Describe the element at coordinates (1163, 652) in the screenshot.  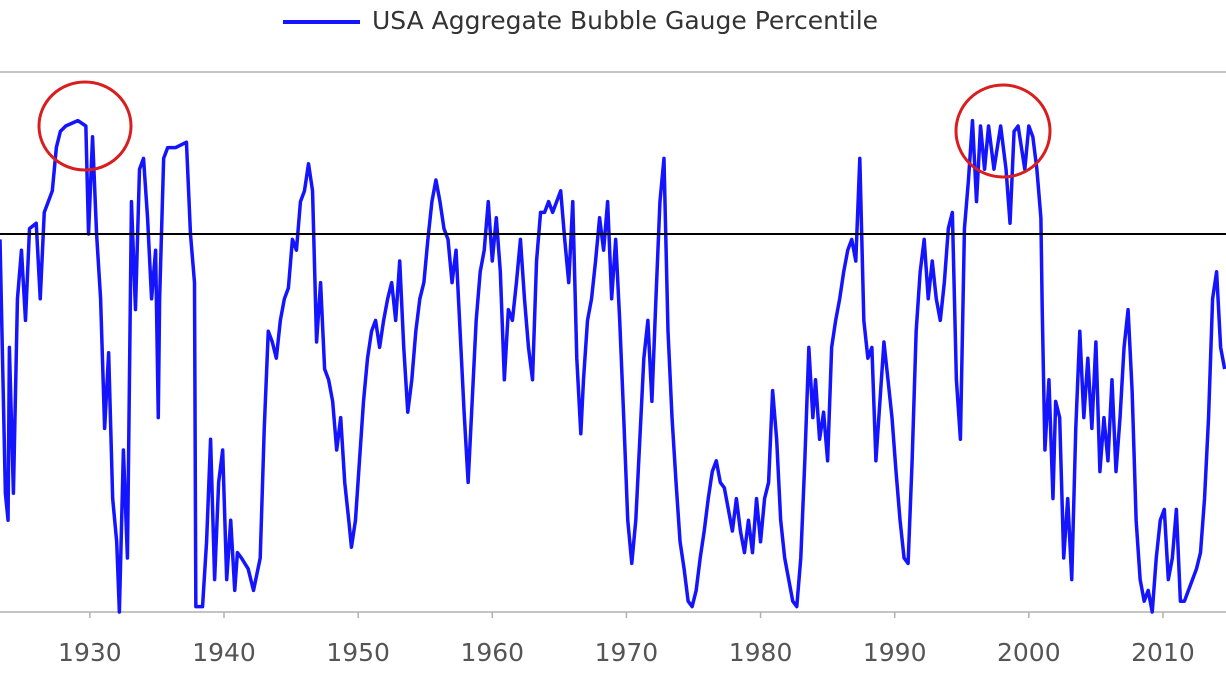
I see `x-tick-label: 2010` at that location.